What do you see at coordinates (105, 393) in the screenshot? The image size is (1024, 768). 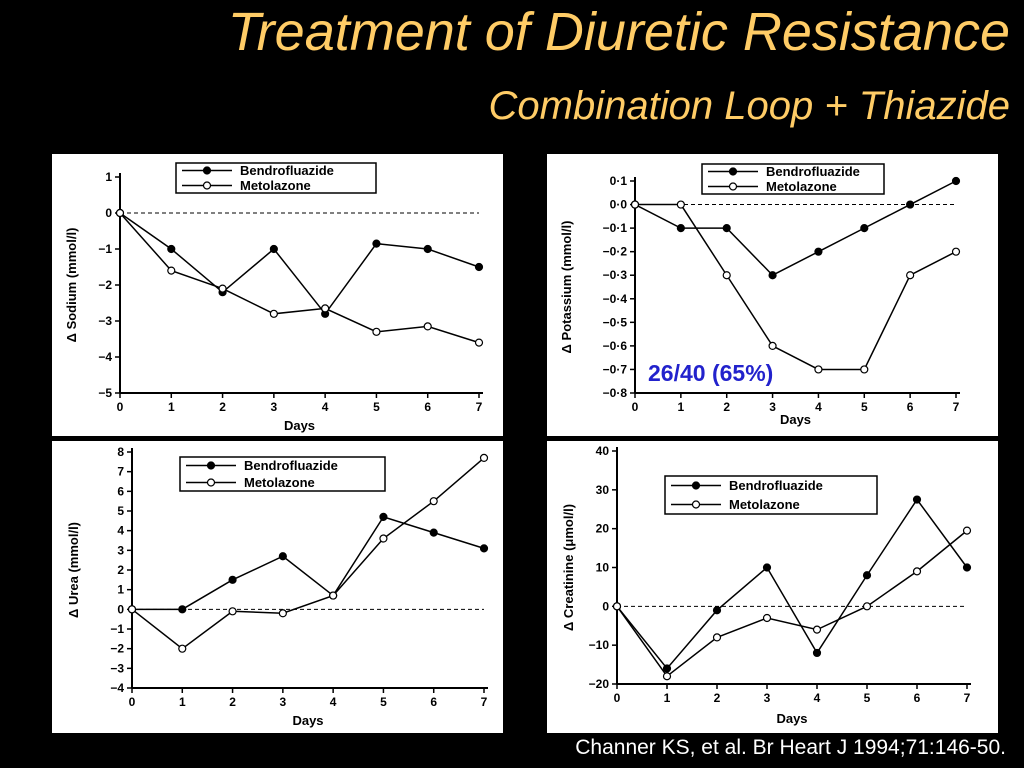 I see `sodium-y-tick-label: −5` at bounding box center [105, 393].